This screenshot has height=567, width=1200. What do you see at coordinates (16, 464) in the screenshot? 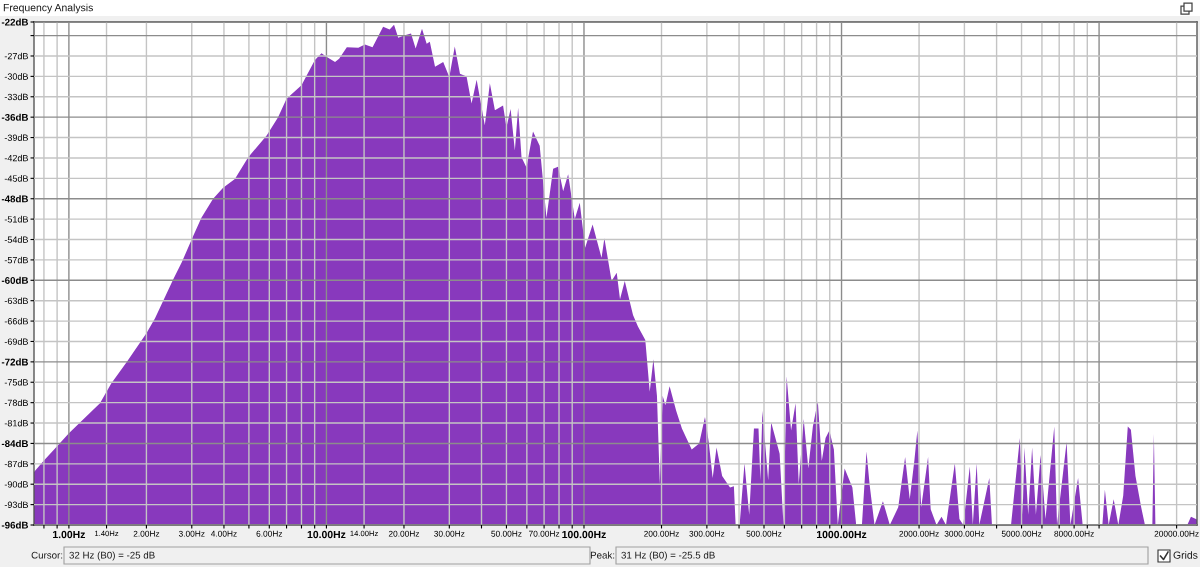
I see `y-tick-label: -87dB` at bounding box center [16, 464].